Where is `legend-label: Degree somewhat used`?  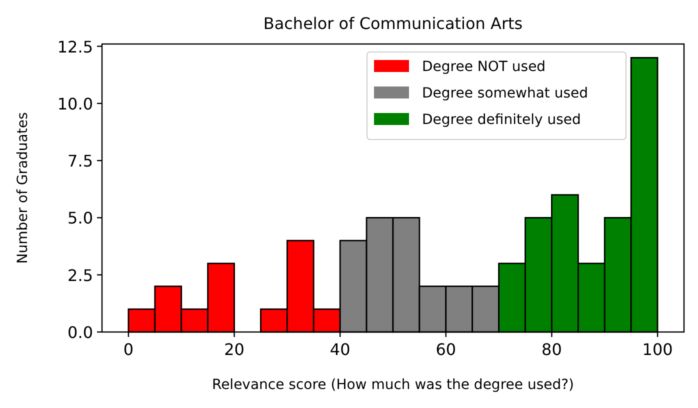 legend-label: Degree somewhat used is located at coordinates (505, 94).